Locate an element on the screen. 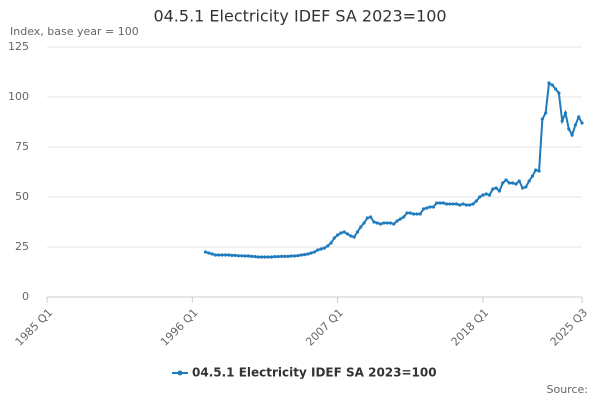 This screenshot has height=400, width=600. x-tick-label: 1985 Q1 is located at coordinates (34, 327).